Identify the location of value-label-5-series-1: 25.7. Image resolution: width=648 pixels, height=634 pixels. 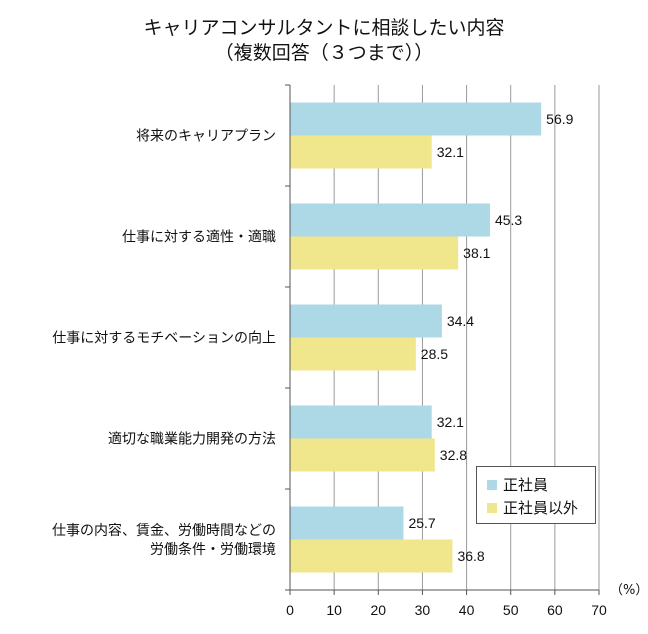
(421, 523).